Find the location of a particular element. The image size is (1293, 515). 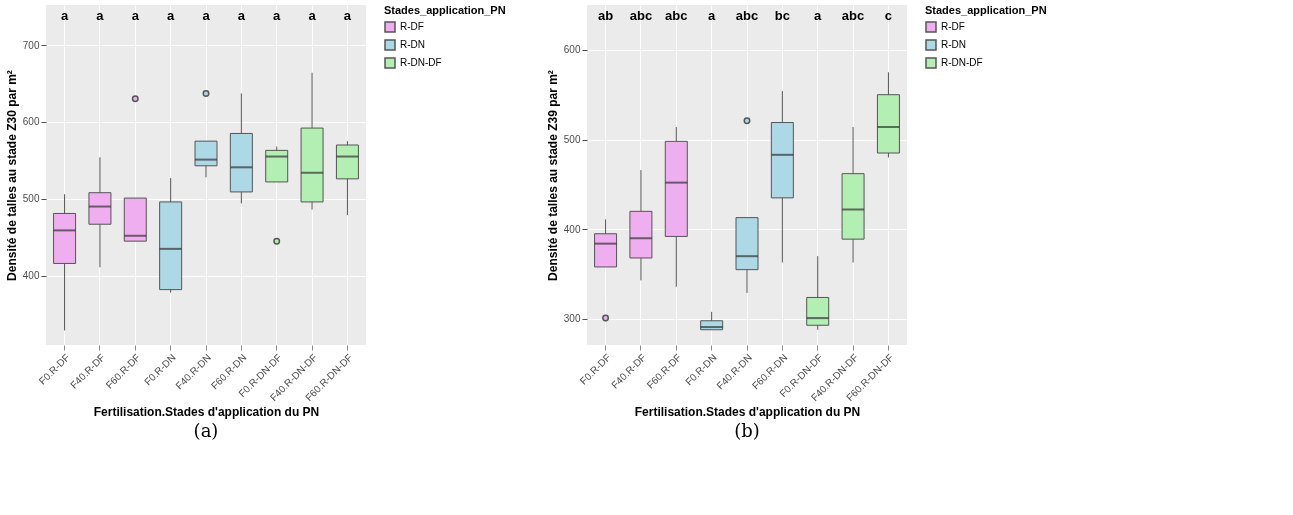

text: (a) is located at coordinates (206, 430).